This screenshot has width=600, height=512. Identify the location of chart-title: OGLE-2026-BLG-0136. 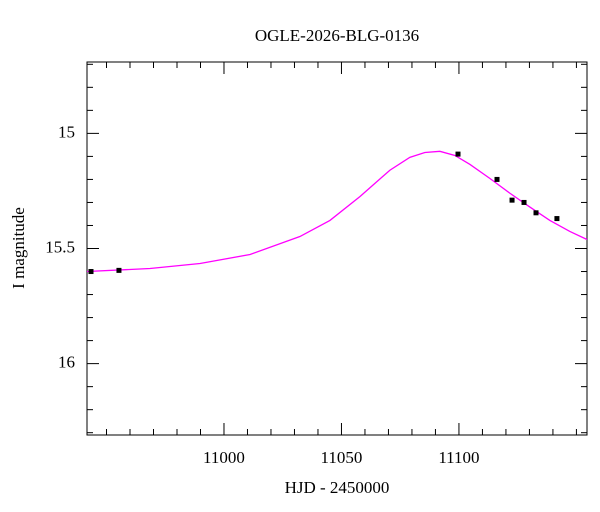
(337, 35).